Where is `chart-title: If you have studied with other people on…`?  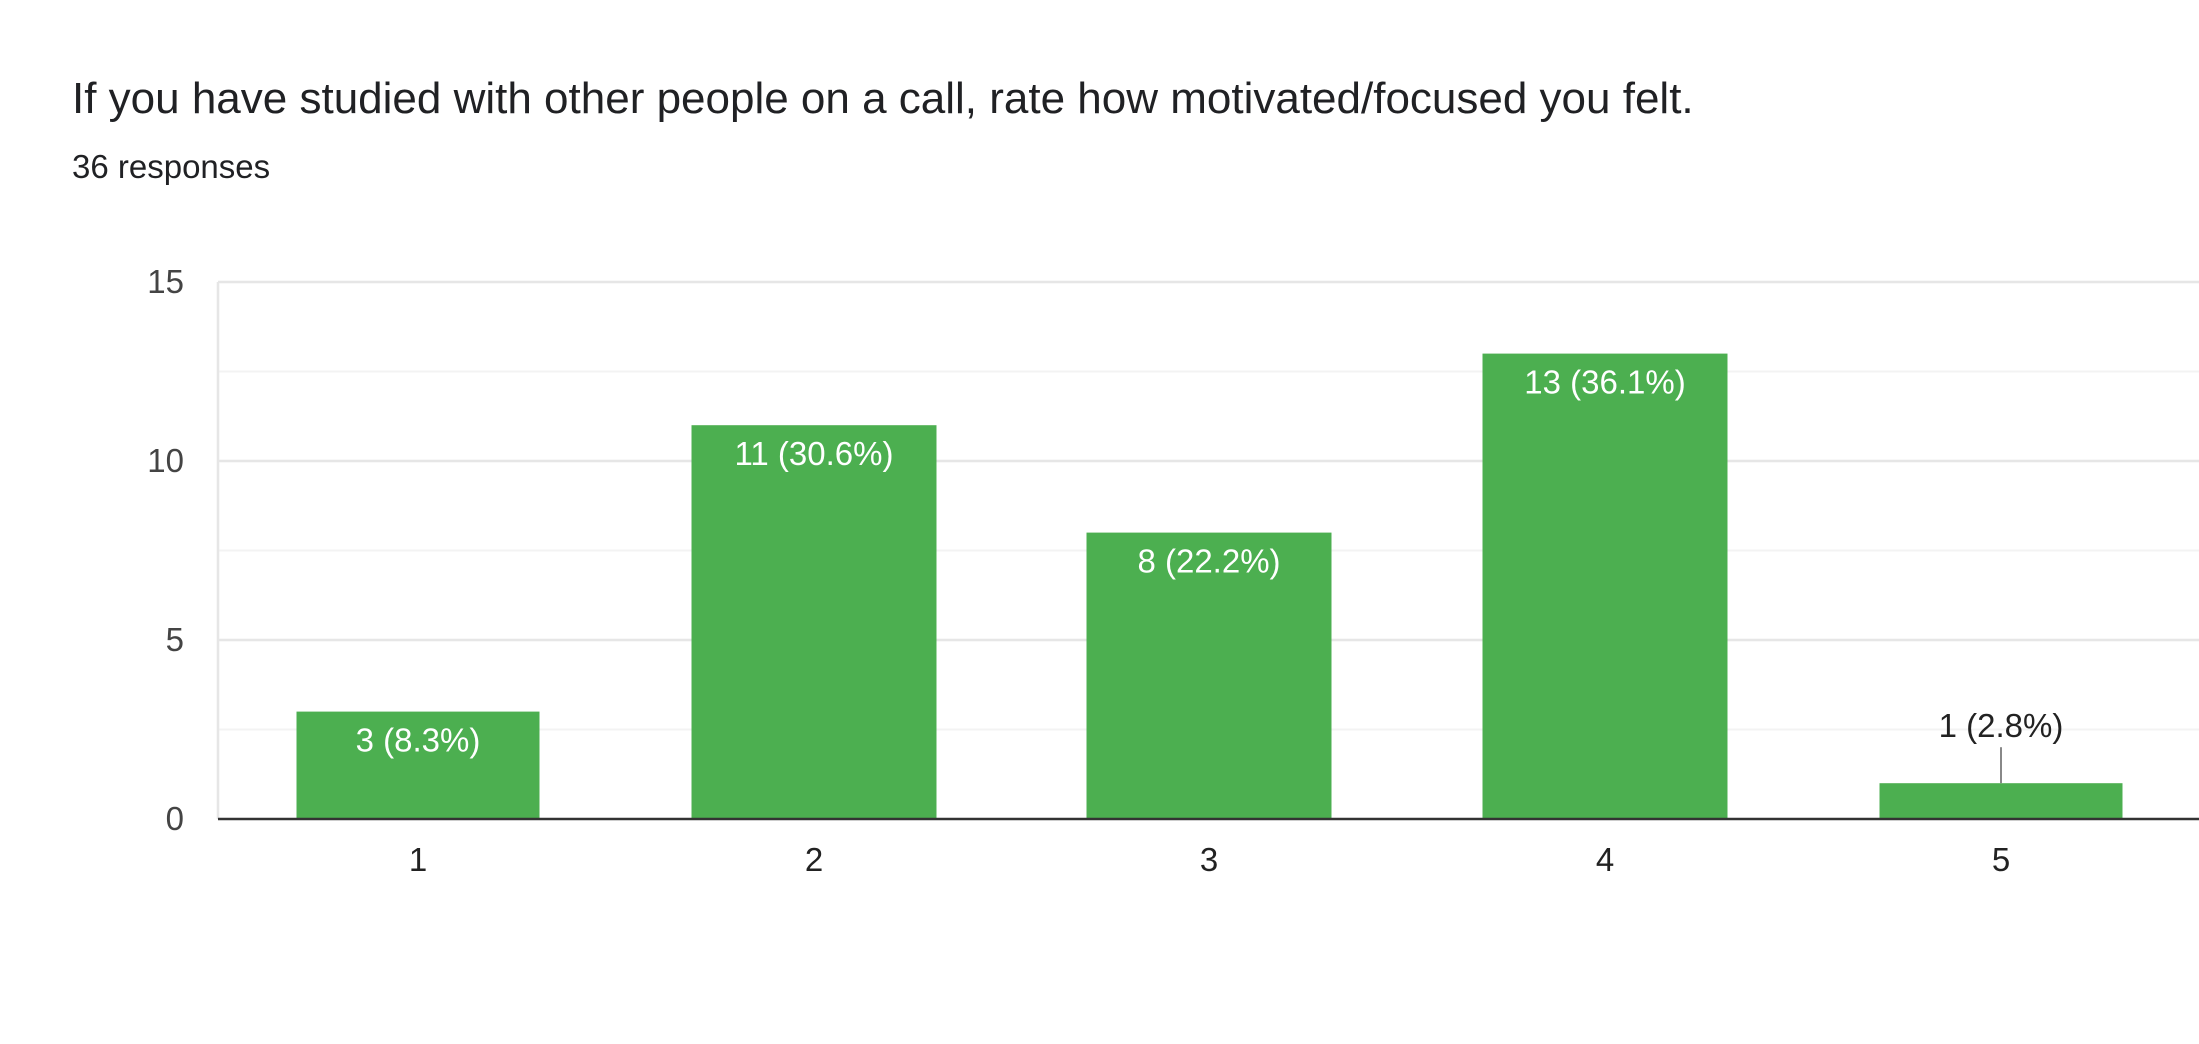
chart-title: If you have studied with other people on… is located at coordinates (883, 98).